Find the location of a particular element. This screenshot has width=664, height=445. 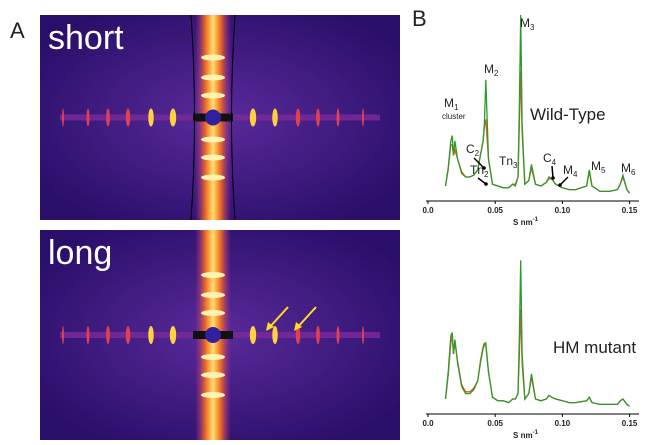

peak-label: M4 is located at coordinates (570, 171).